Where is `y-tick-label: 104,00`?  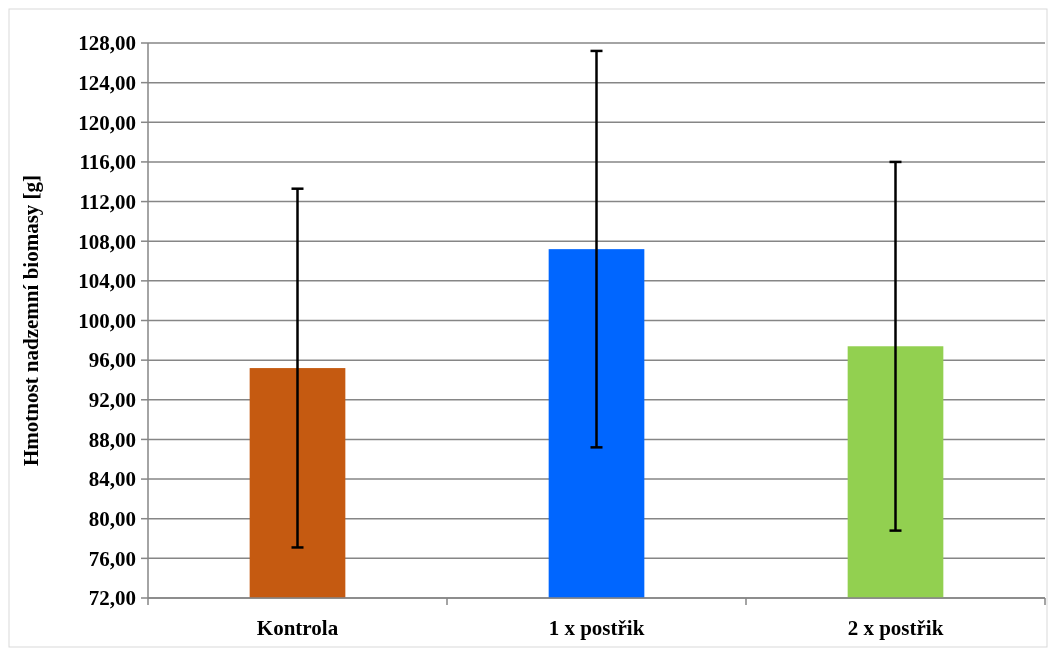 y-tick-label: 104,00 is located at coordinates (107, 281).